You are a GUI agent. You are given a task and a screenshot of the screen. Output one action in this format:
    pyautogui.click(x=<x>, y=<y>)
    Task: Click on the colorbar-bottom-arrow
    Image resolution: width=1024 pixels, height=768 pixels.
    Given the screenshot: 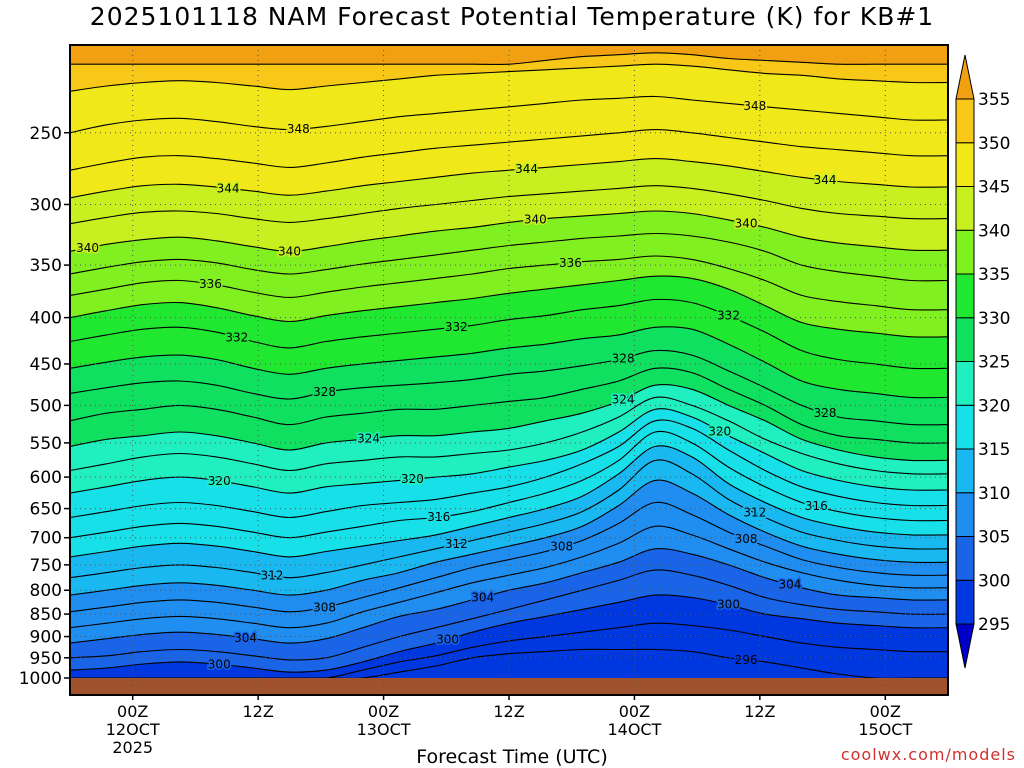 What is the action you would take?
    pyautogui.click(x=965, y=646)
    